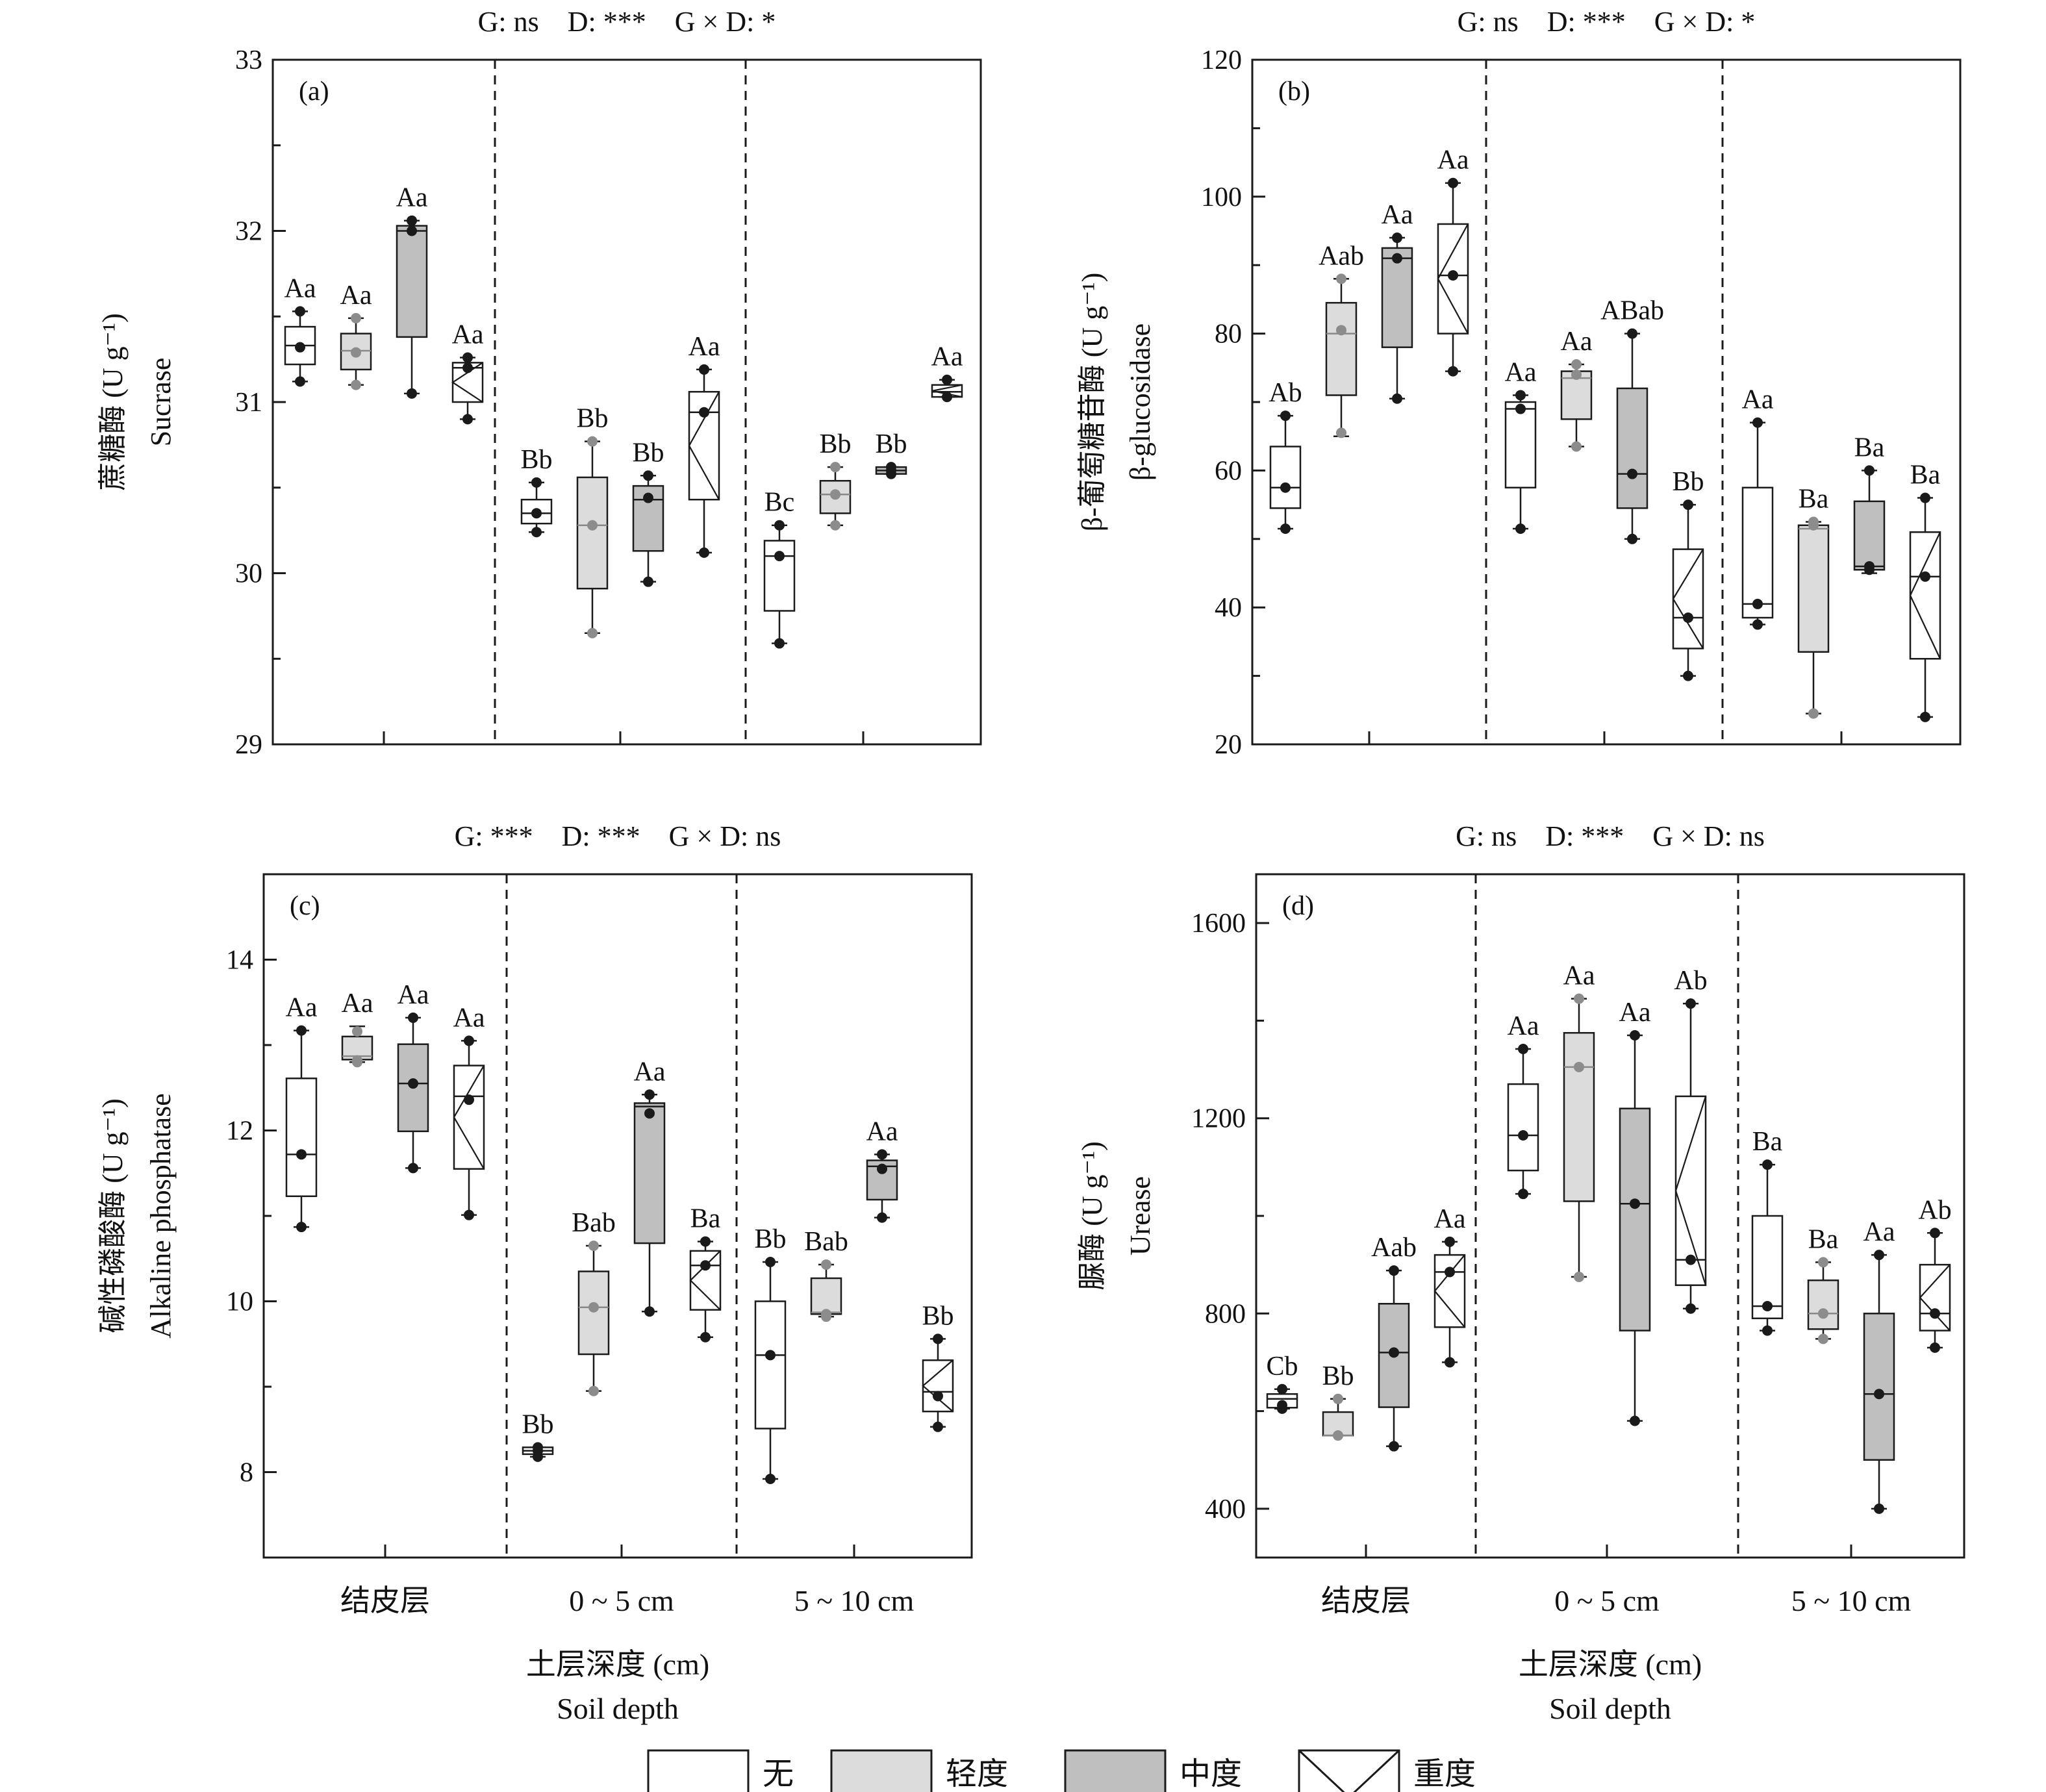 This screenshot has width=2046, height=1792. What do you see at coordinates (779, 503) in the screenshot?
I see `significance-letter: Bc` at bounding box center [779, 503].